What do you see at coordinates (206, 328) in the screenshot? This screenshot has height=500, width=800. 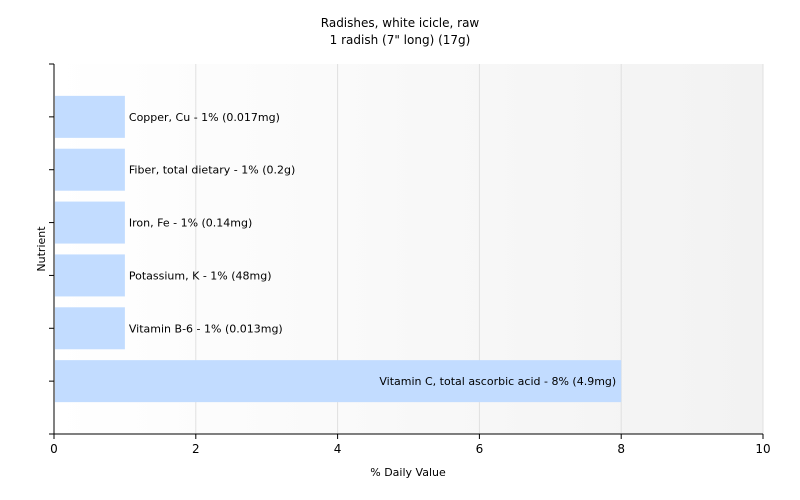 I see `bar-label: Vitamin B-6 - 1% (0.013mg)` at bounding box center [206, 328].